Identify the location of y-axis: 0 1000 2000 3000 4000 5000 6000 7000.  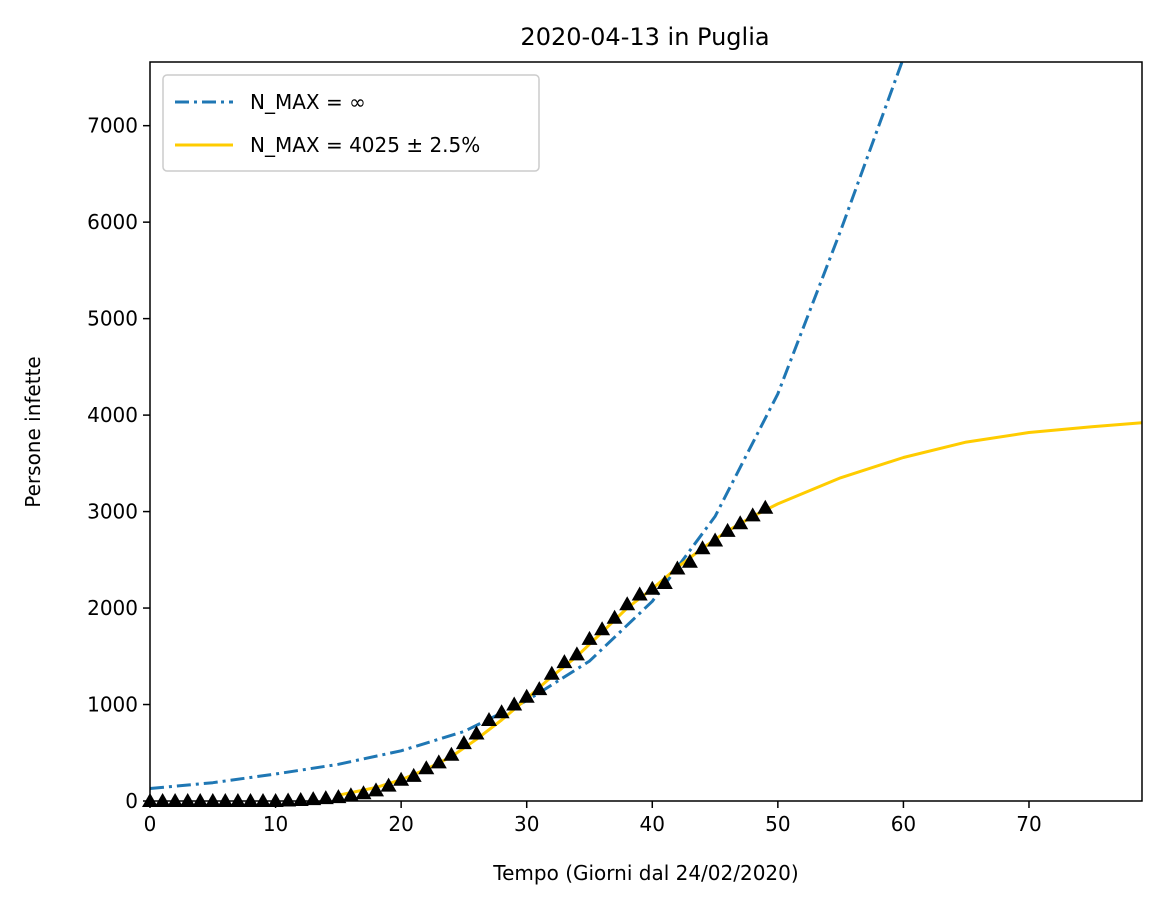
(118, 463).